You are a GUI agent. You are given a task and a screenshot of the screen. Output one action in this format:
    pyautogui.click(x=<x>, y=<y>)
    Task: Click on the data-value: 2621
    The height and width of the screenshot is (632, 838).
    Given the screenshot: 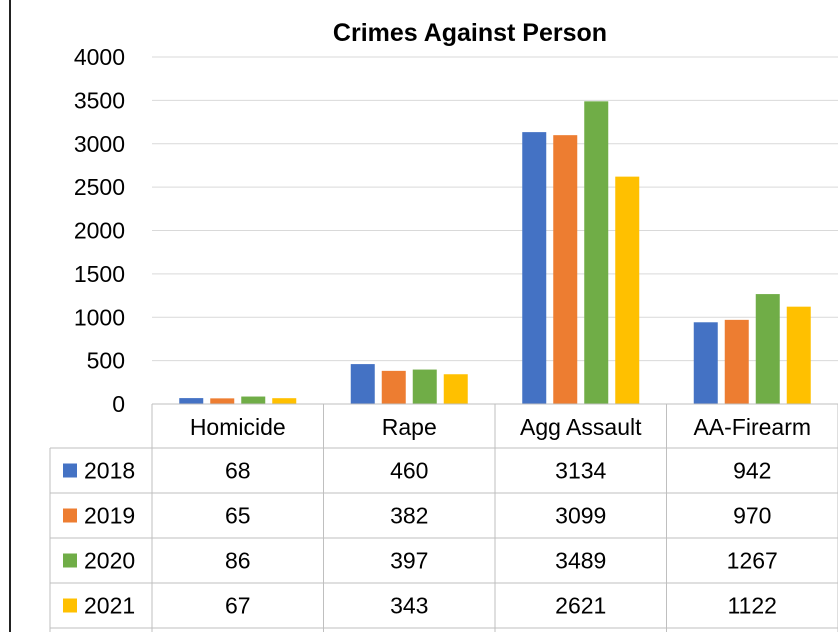 What is the action you would take?
    pyautogui.click(x=580, y=606)
    